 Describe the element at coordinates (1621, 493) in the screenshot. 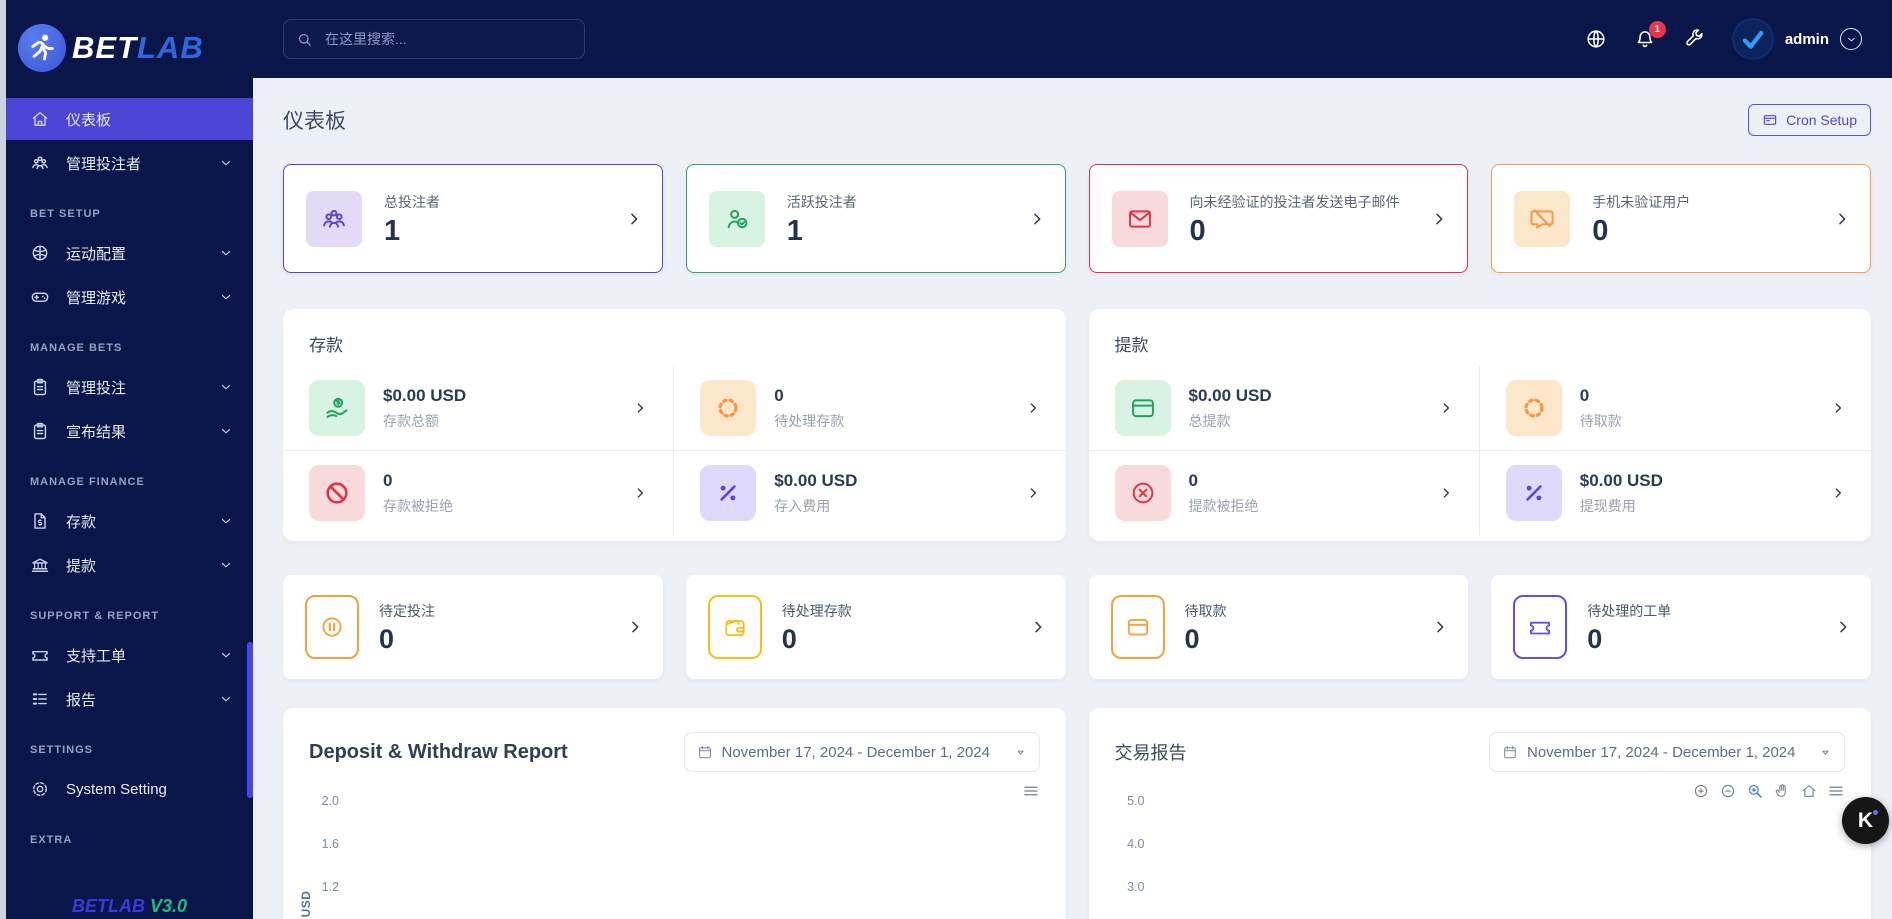

I see `panel-cell-text: $0.00 USD 提现费用` at that location.